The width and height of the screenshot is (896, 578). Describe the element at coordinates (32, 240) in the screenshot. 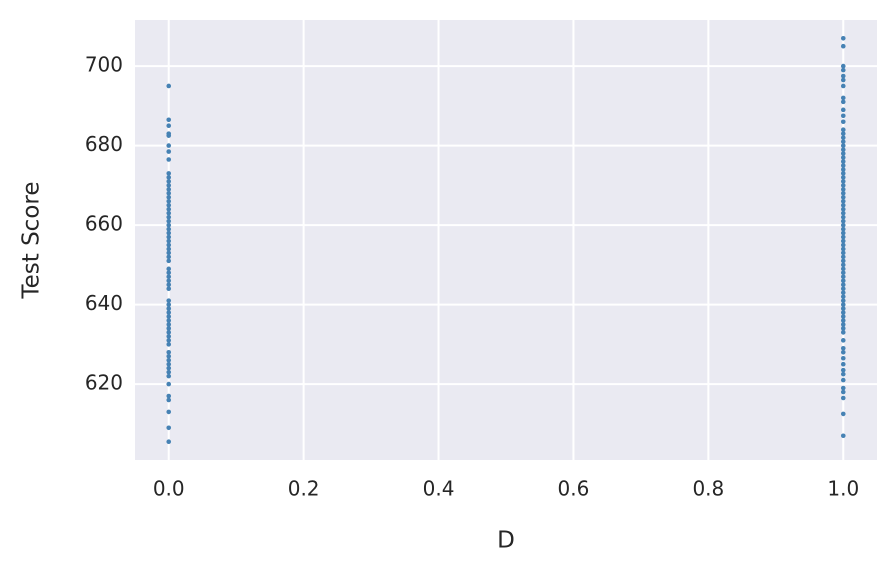

I see `y-axis-label: Test Score` at that location.